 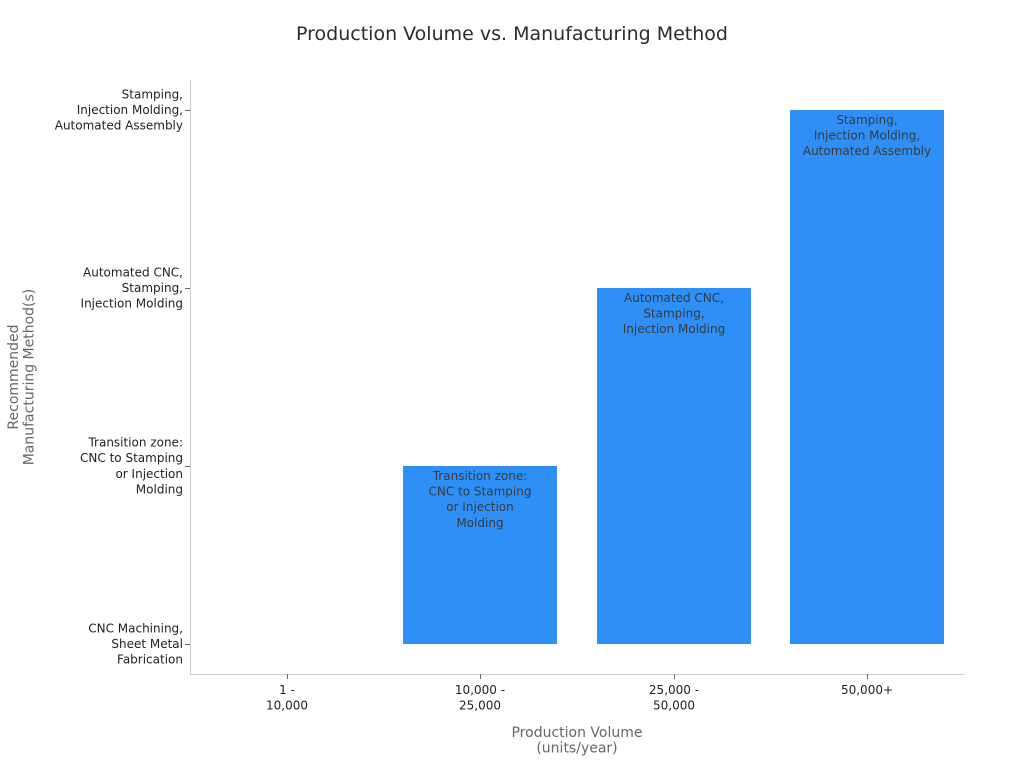 I want to click on x-tick-label-0: 1 -10,000, so click(x=287, y=698).